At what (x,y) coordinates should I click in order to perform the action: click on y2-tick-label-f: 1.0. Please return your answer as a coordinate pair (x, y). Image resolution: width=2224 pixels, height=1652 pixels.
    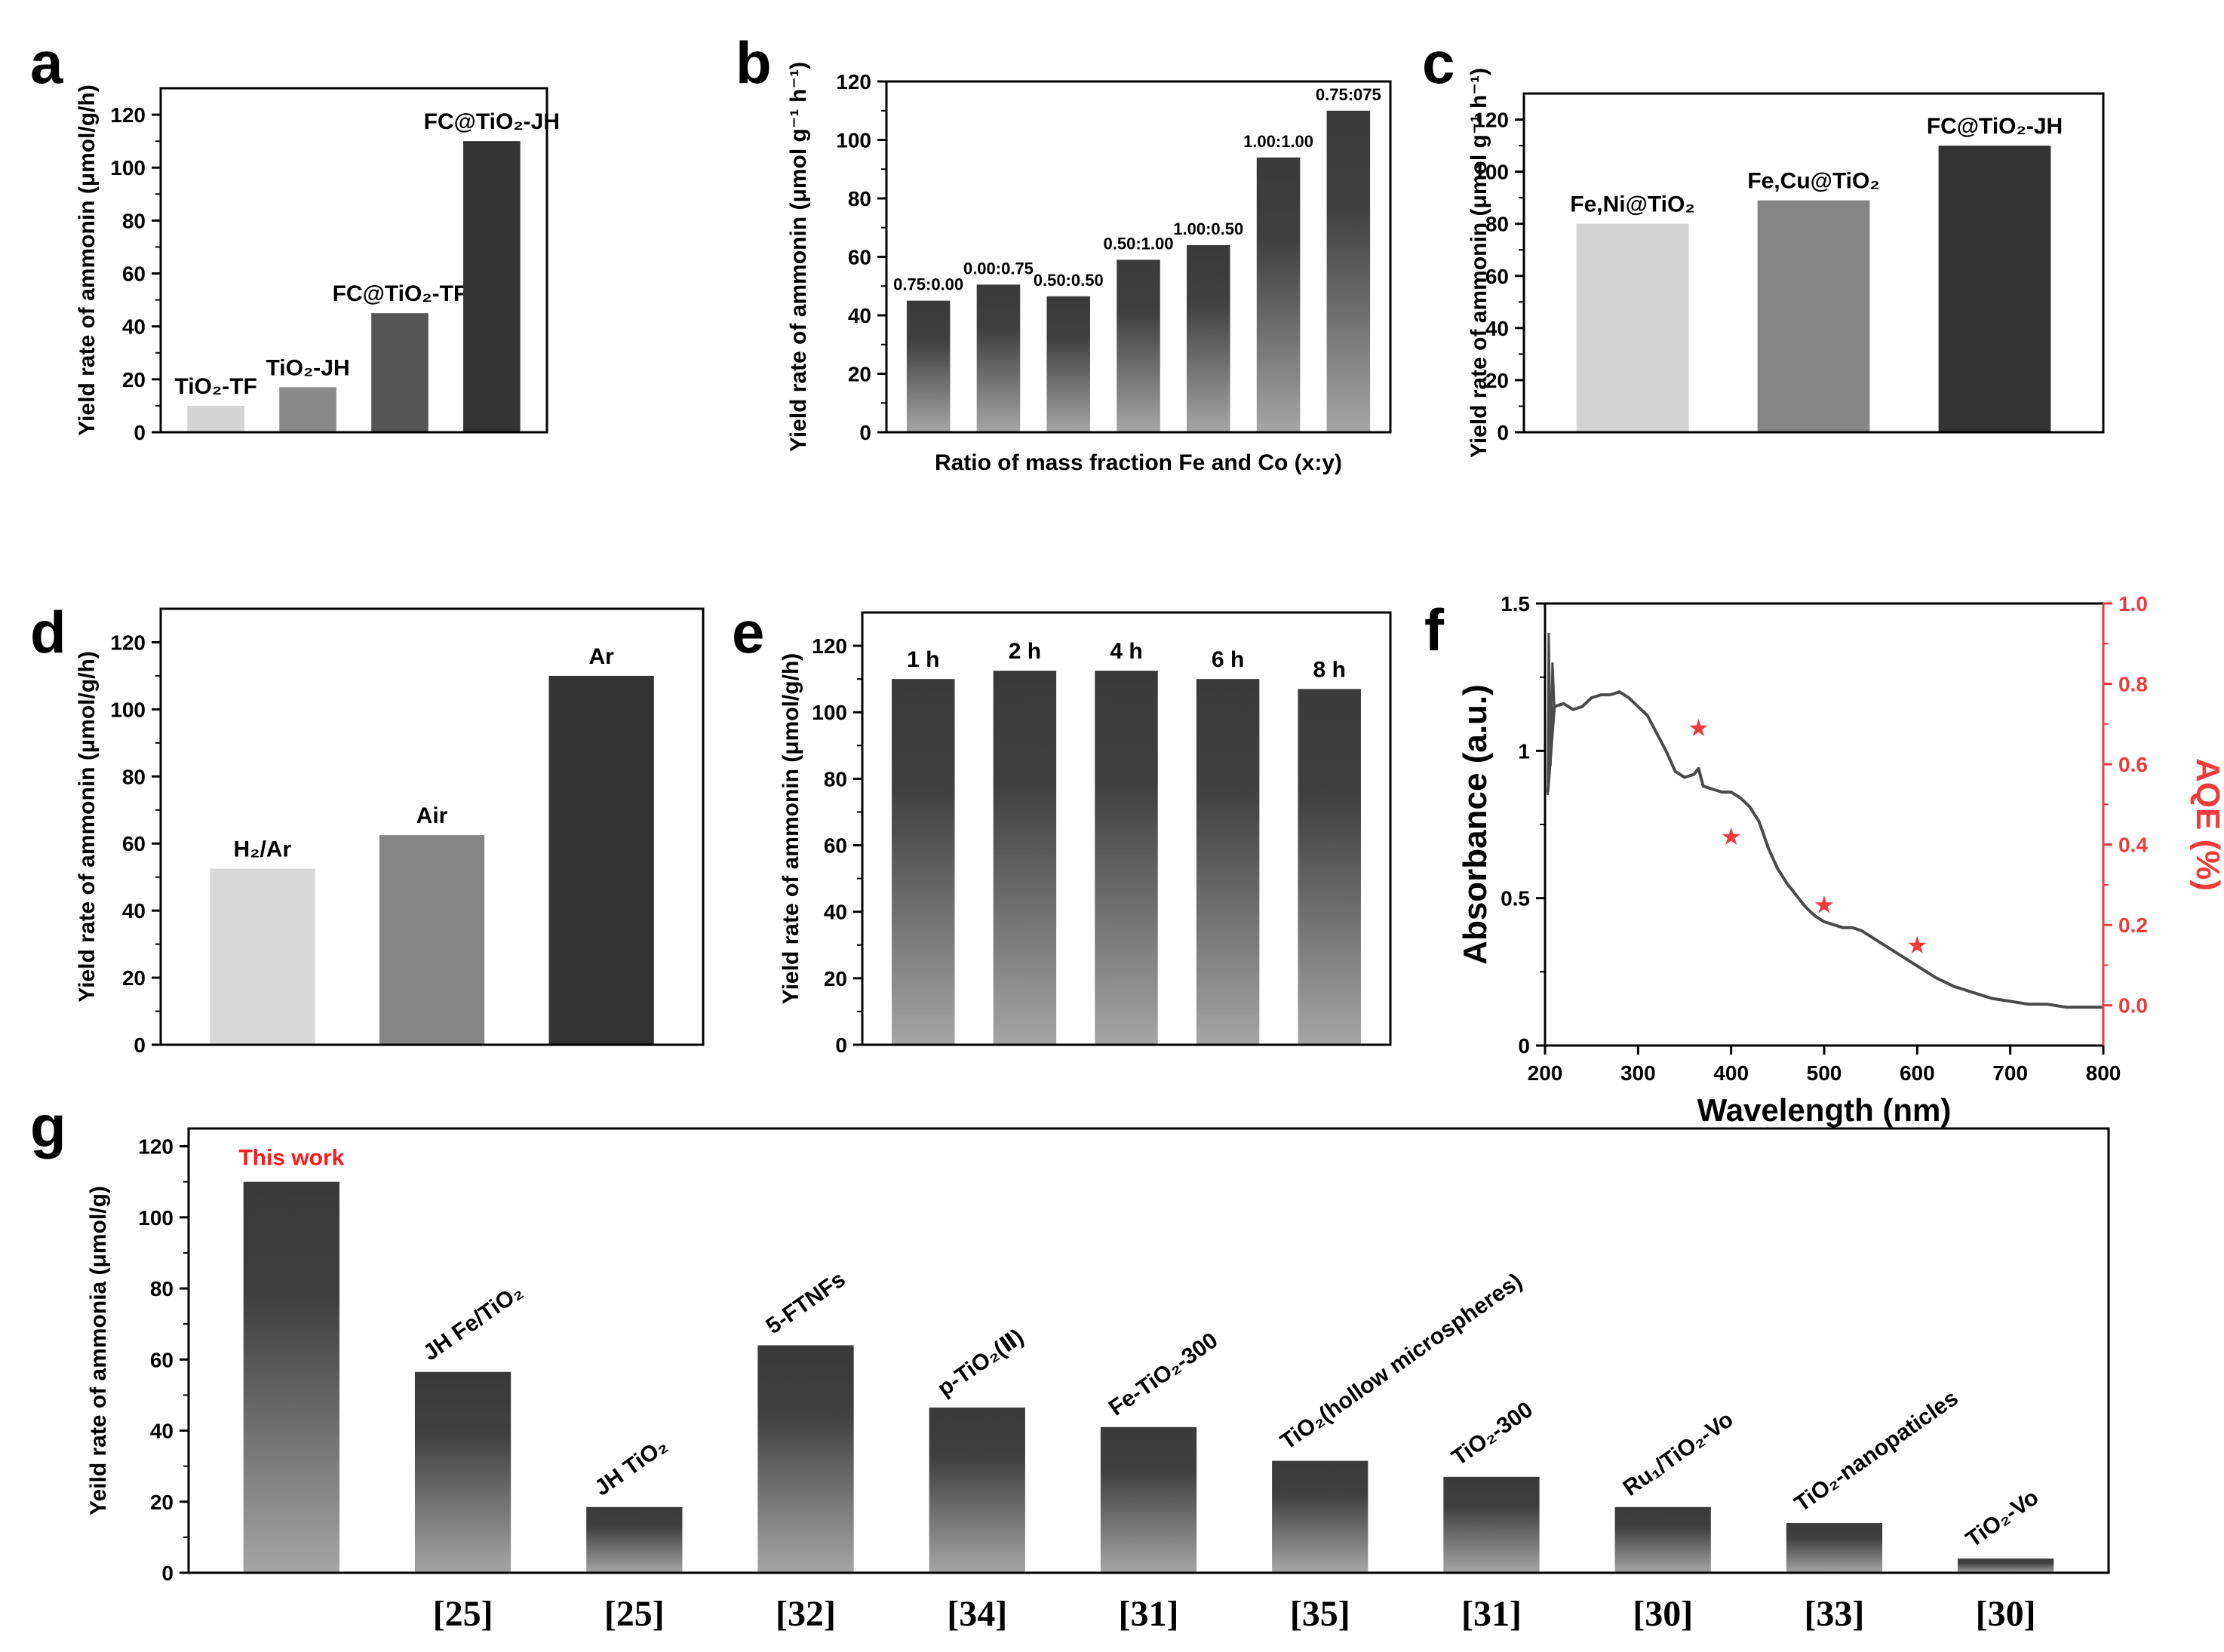
    Looking at the image, I should click on (2133, 604).